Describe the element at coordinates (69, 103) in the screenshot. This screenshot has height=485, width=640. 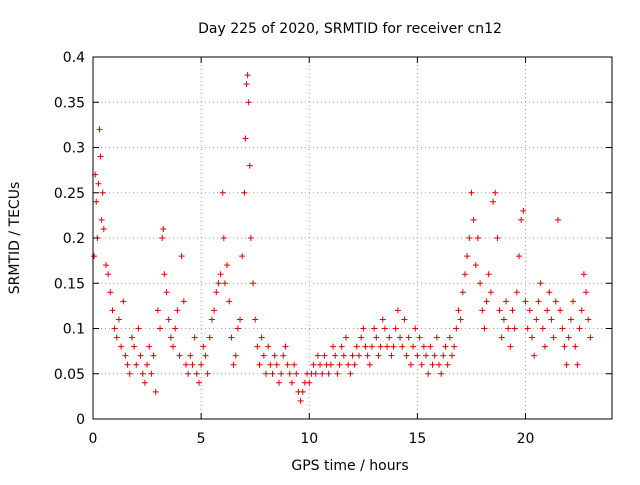
I see `y-tick-label: 0.35` at that location.